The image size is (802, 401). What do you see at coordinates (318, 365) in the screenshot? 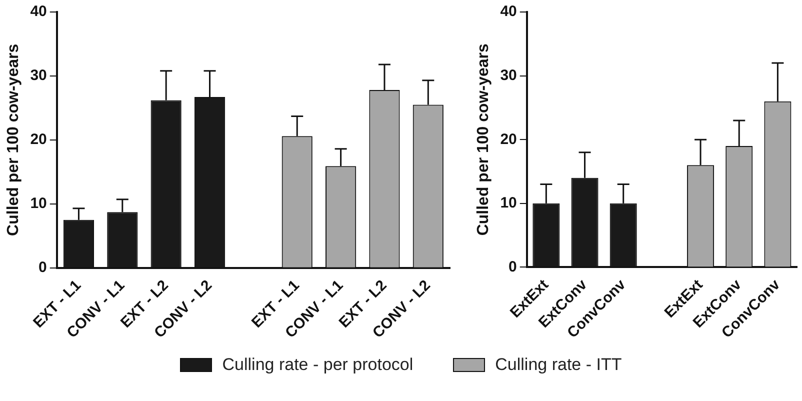
I see `legend-label: Culling rate - per protocol` at bounding box center [318, 365].